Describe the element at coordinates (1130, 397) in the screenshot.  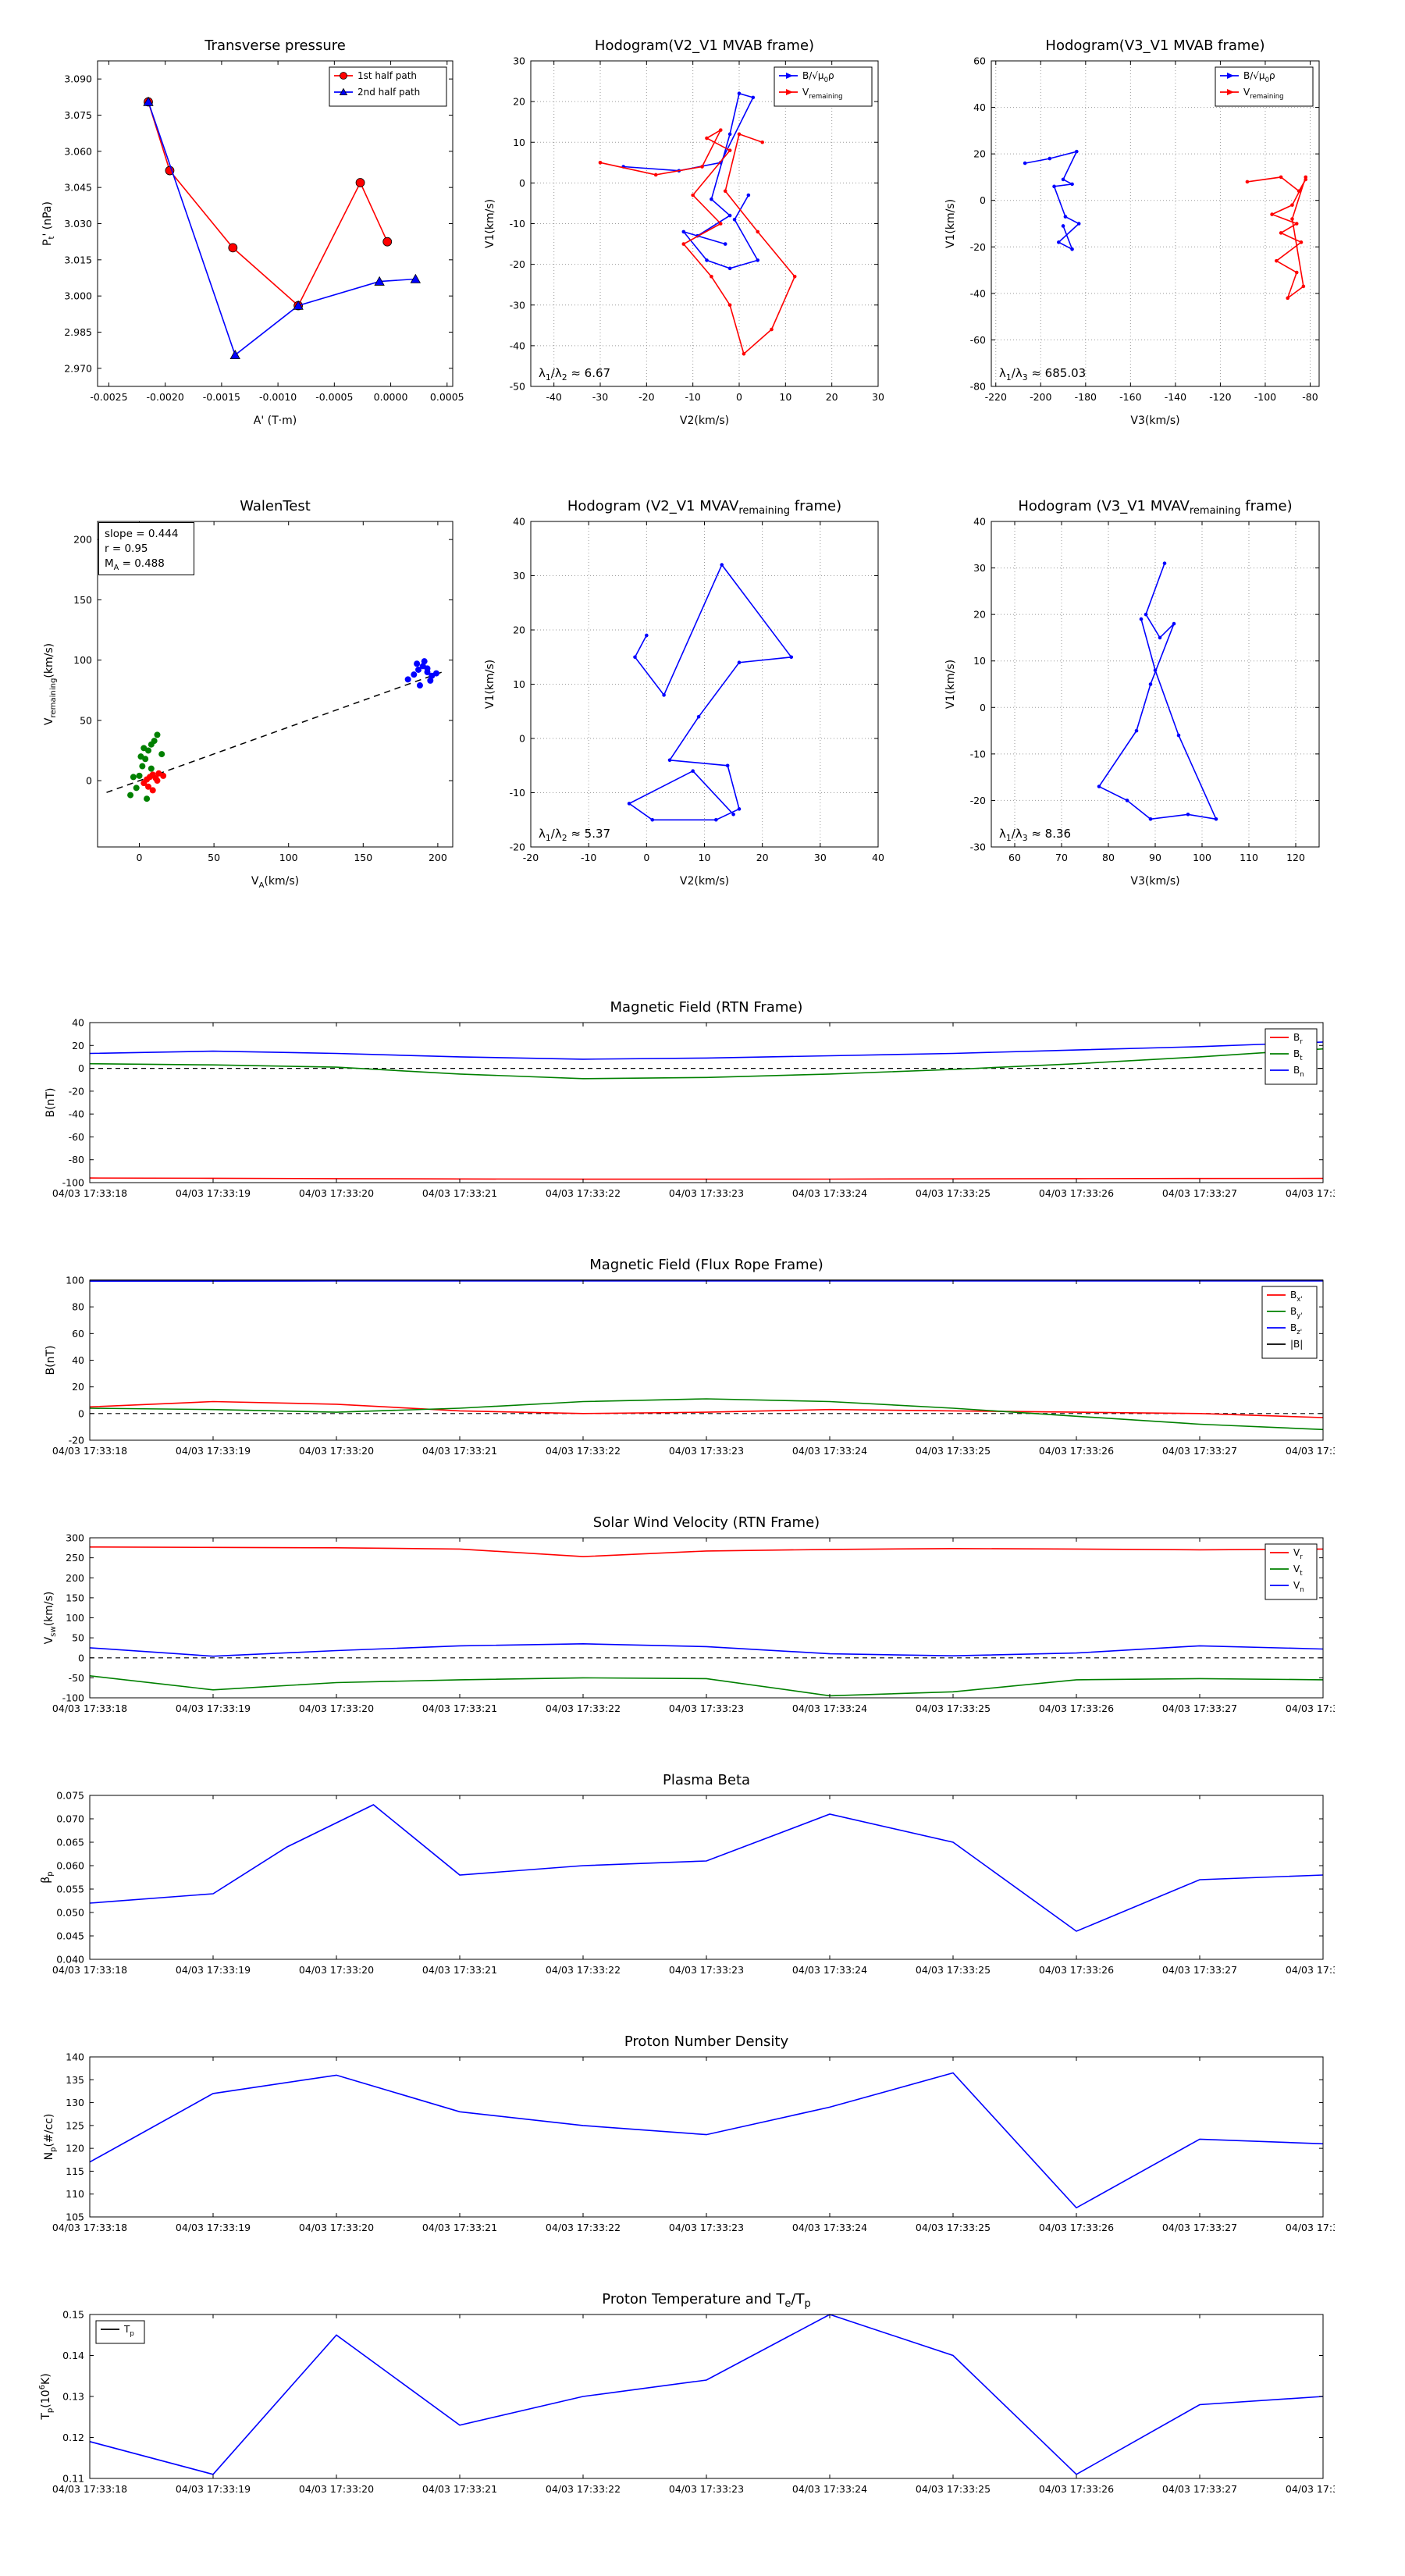
I see `x-tick-label: -160` at that location.